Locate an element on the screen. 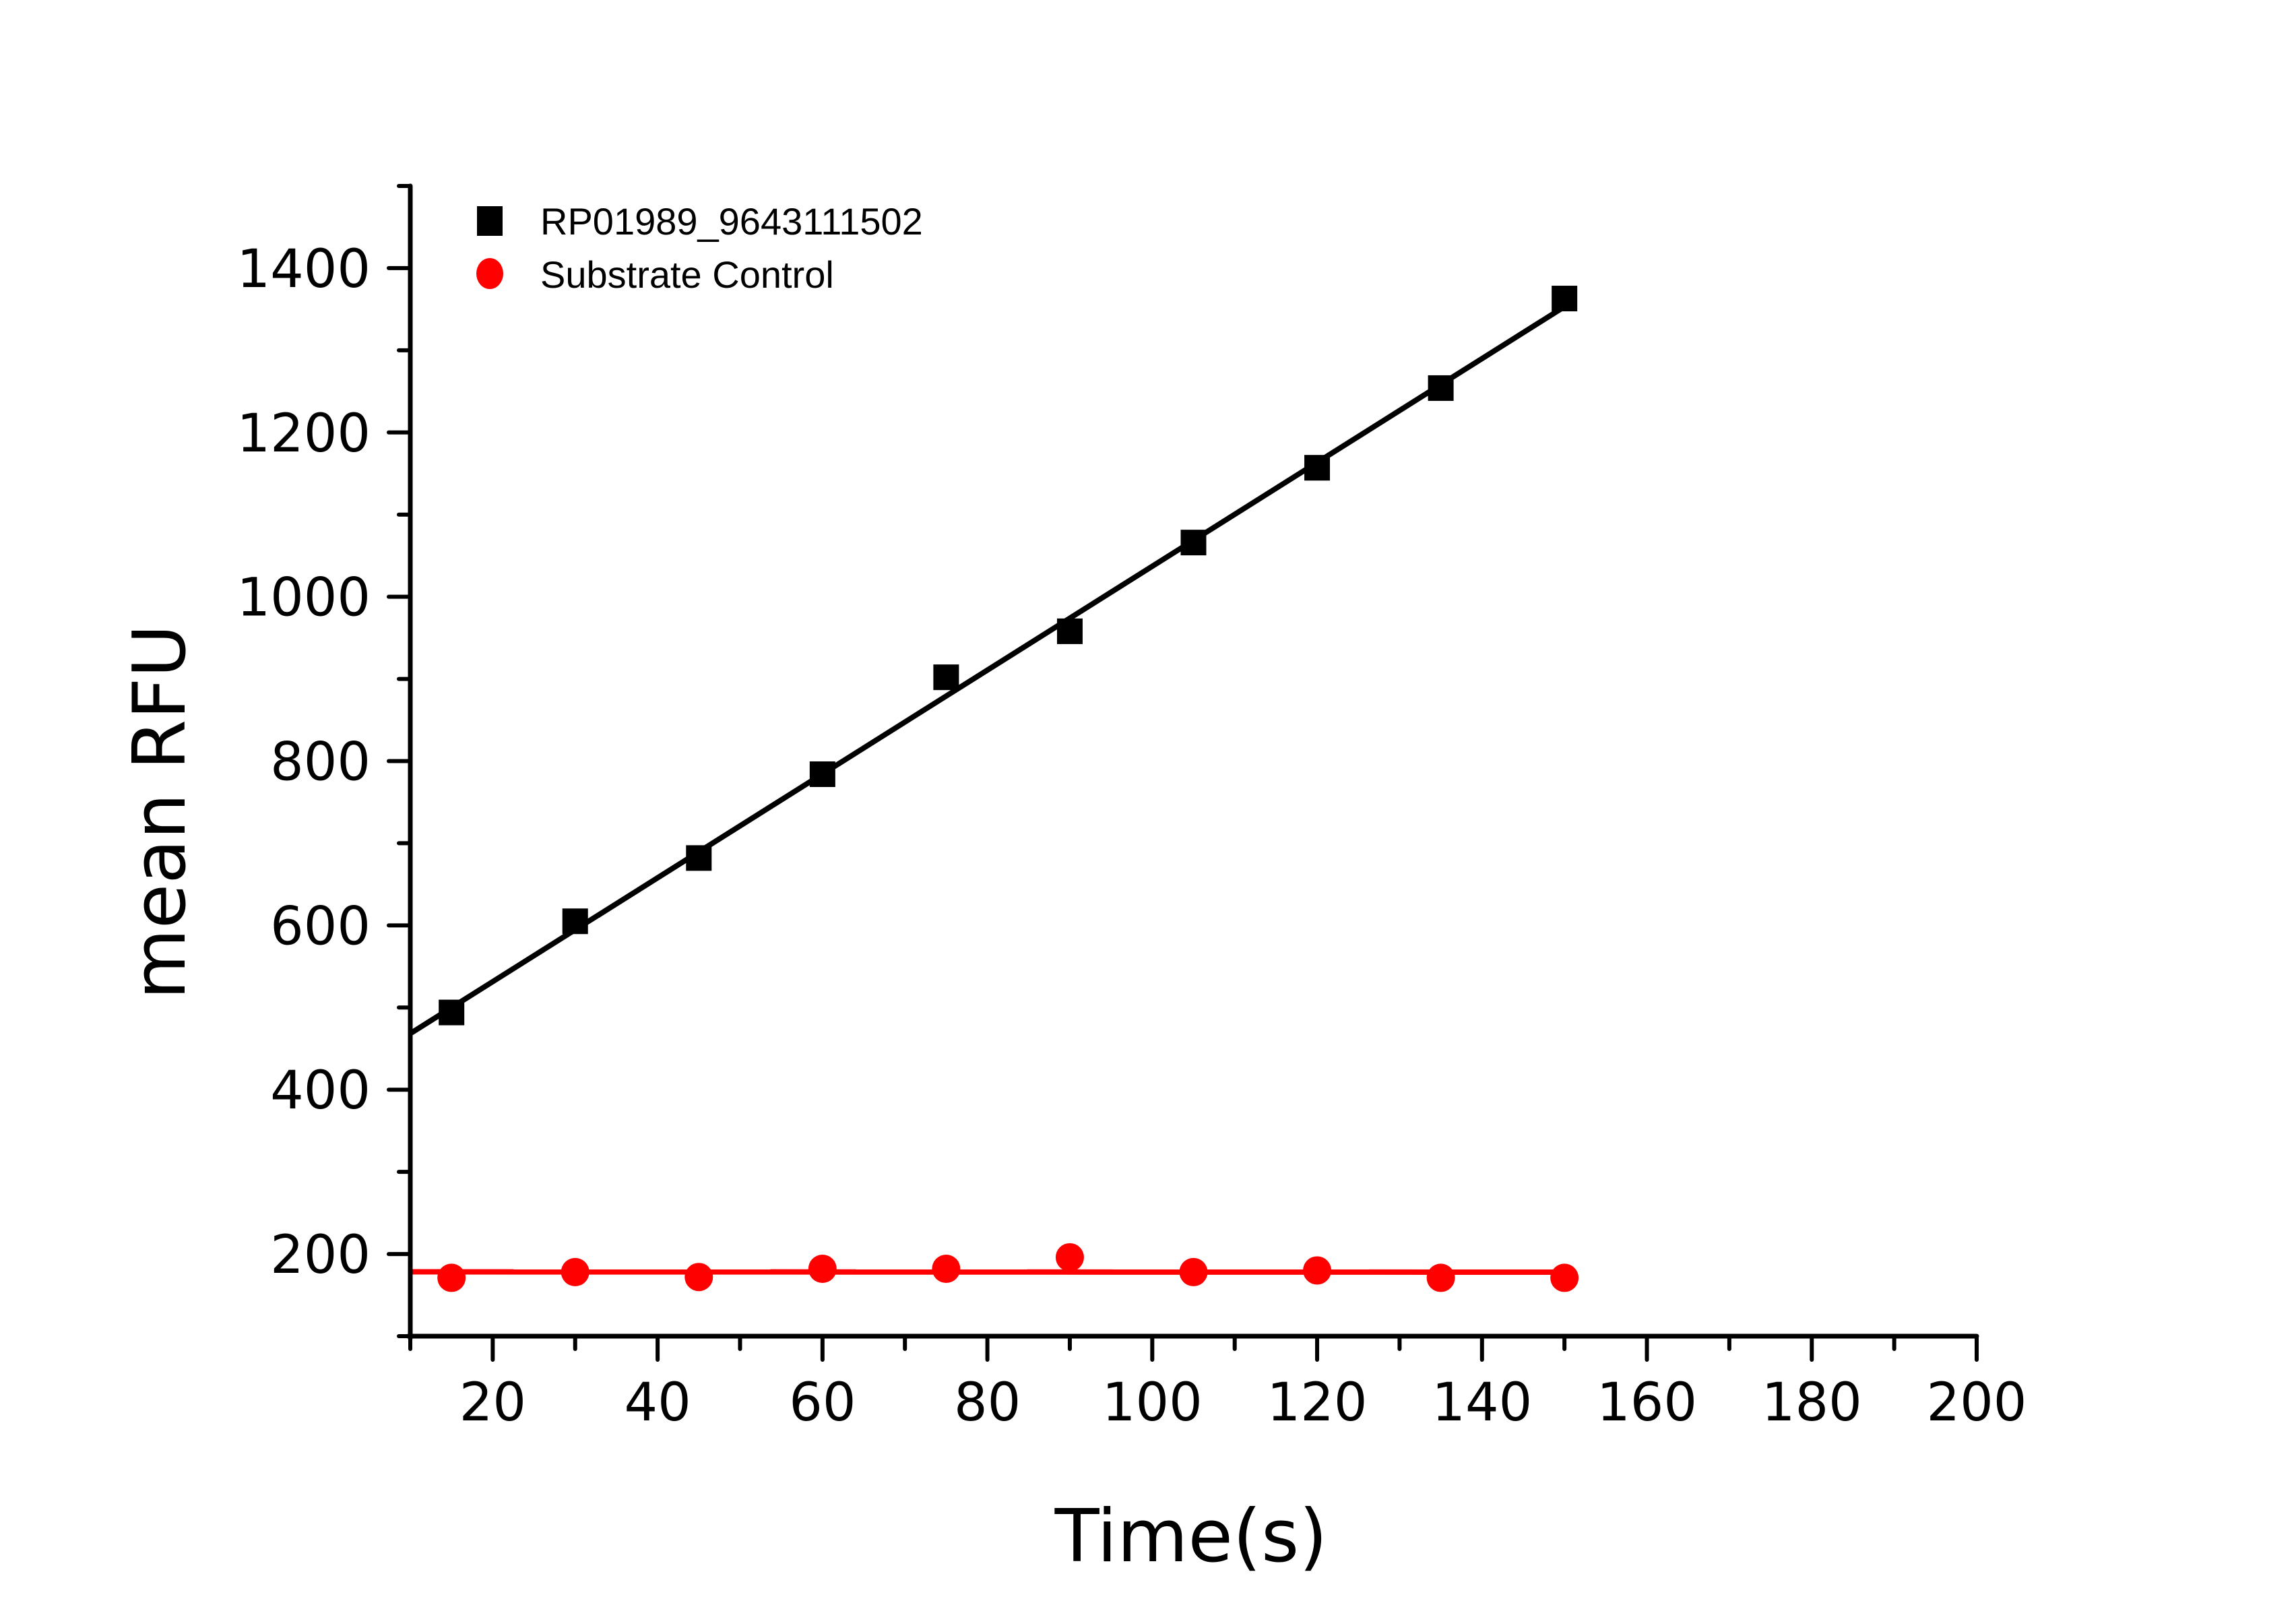 The width and height of the screenshot is (2296, 1603). y-tick-label: 1200 is located at coordinates (303, 434).